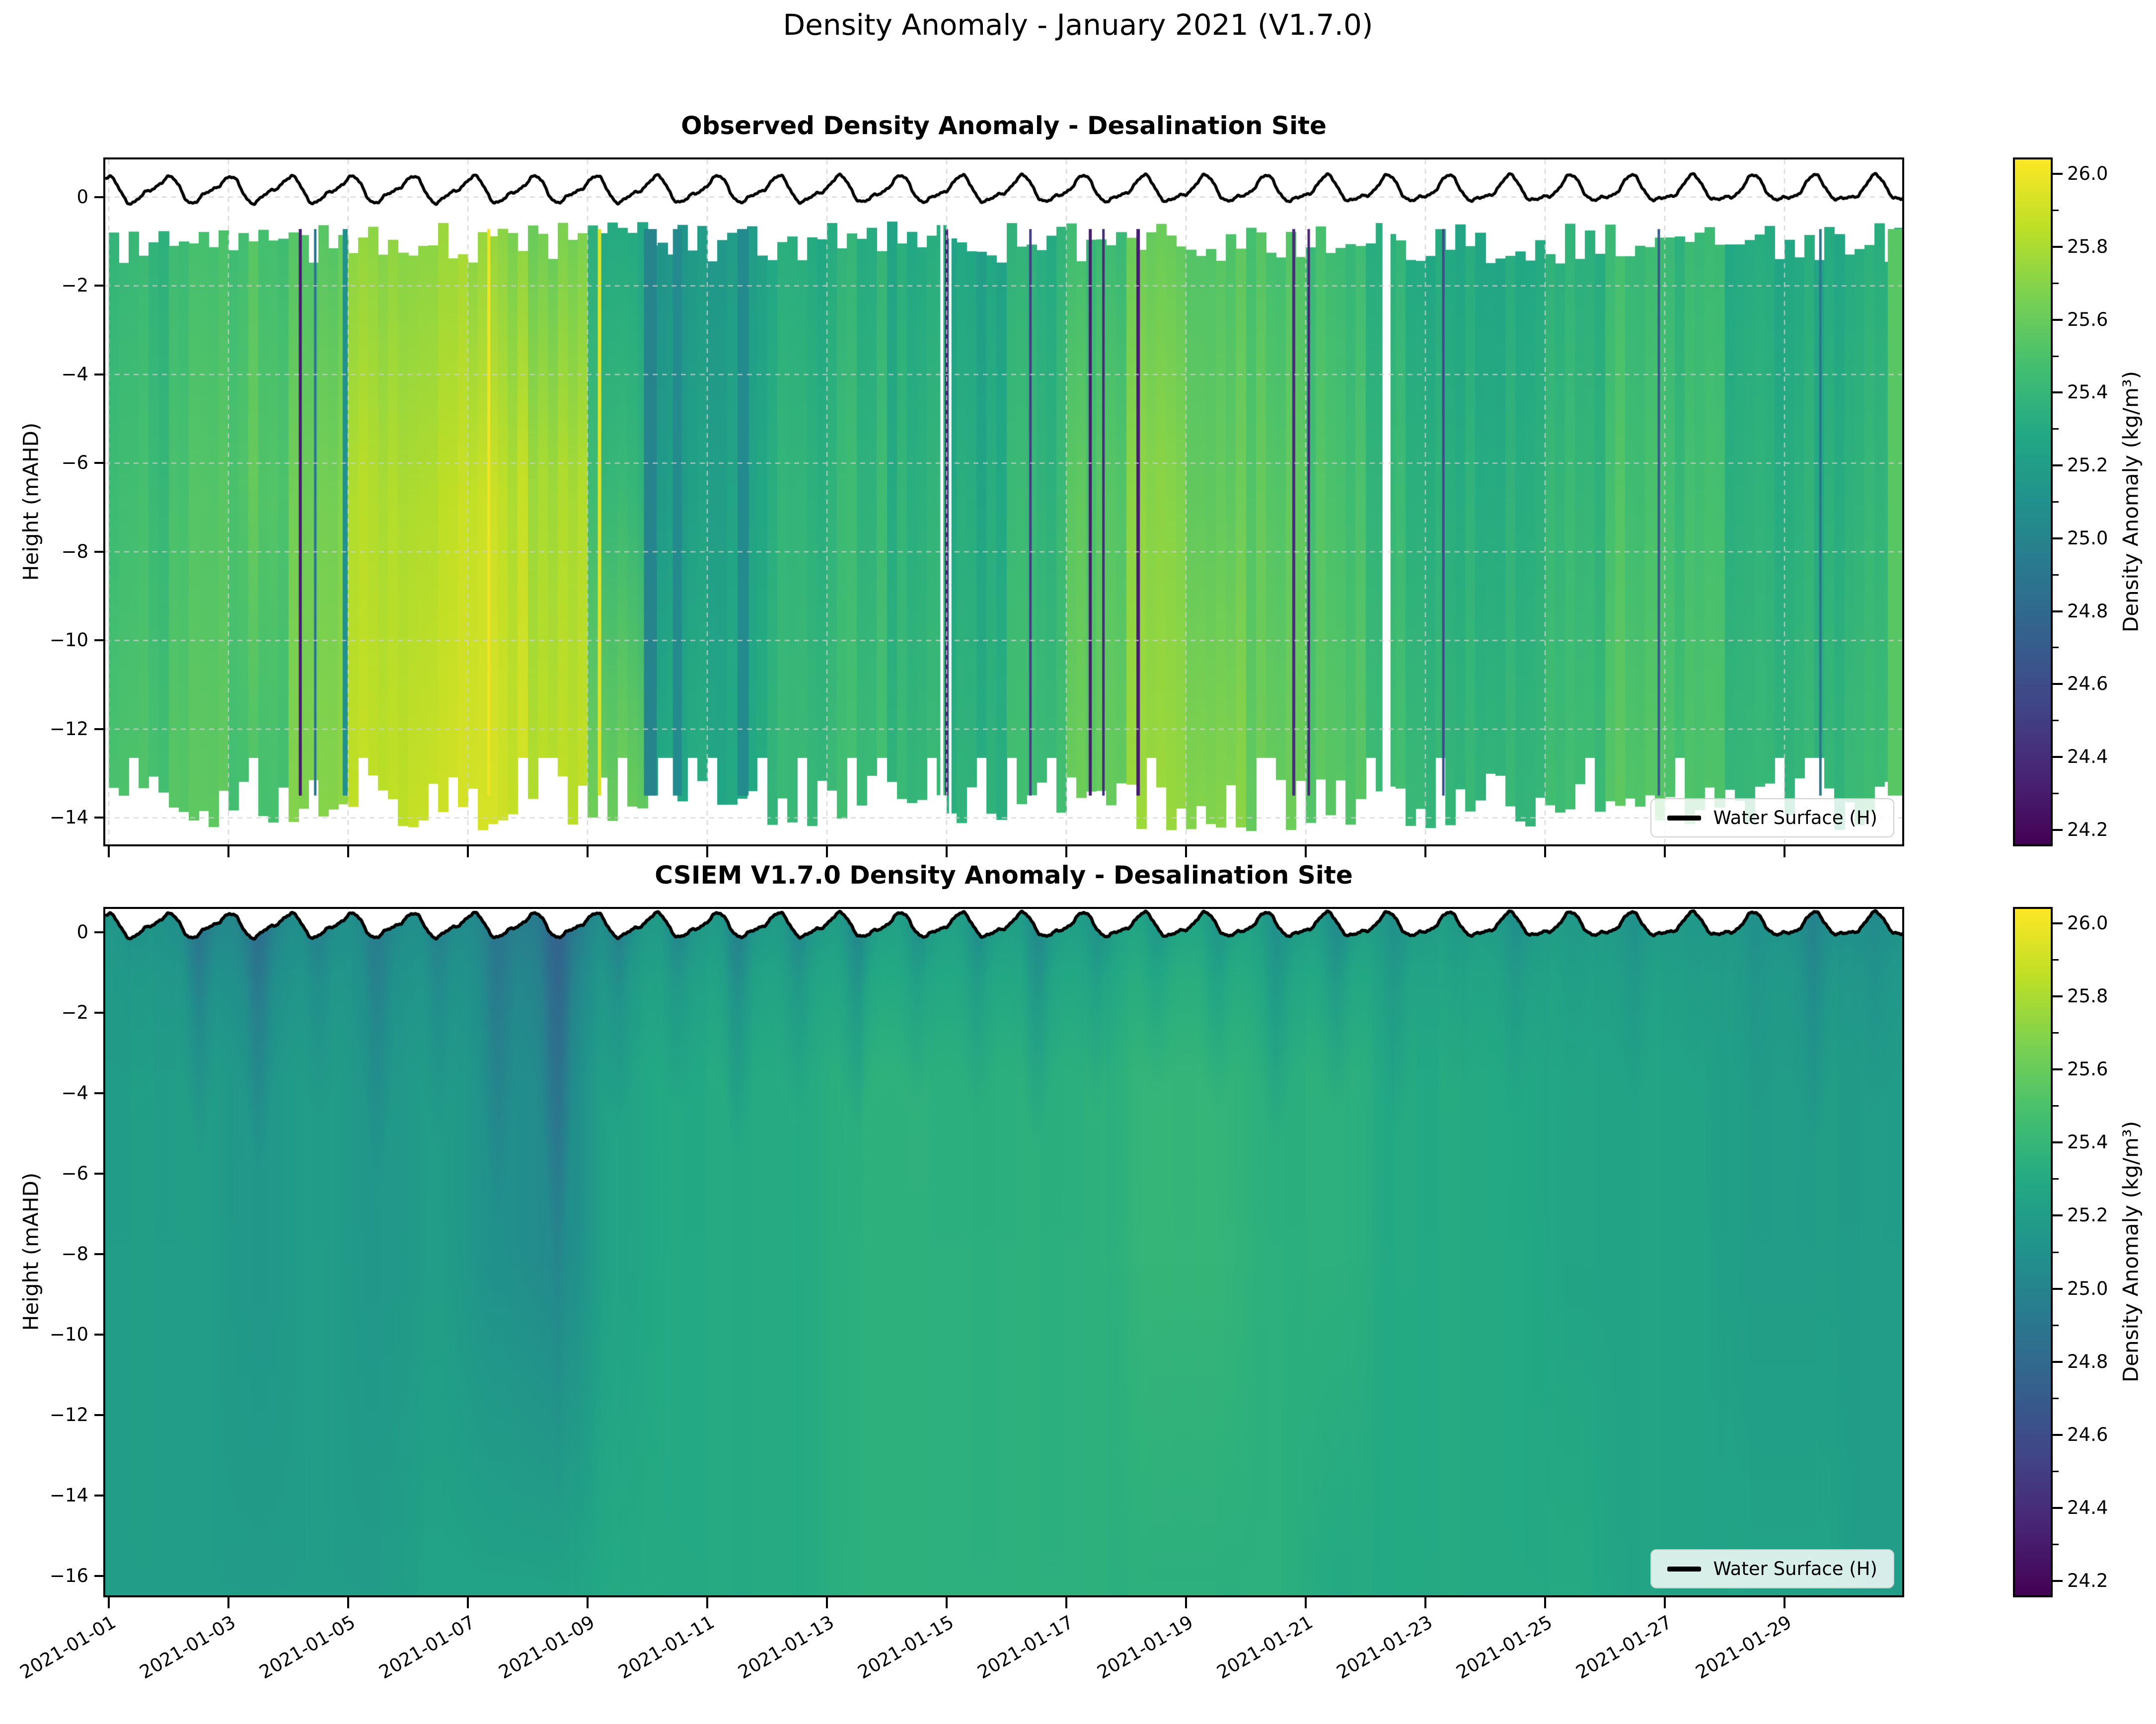 This screenshot has height=1724, width=2156. Describe the element at coordinates (74, 463) in the screenshot. I see `y-tick-label: −6` at that location.